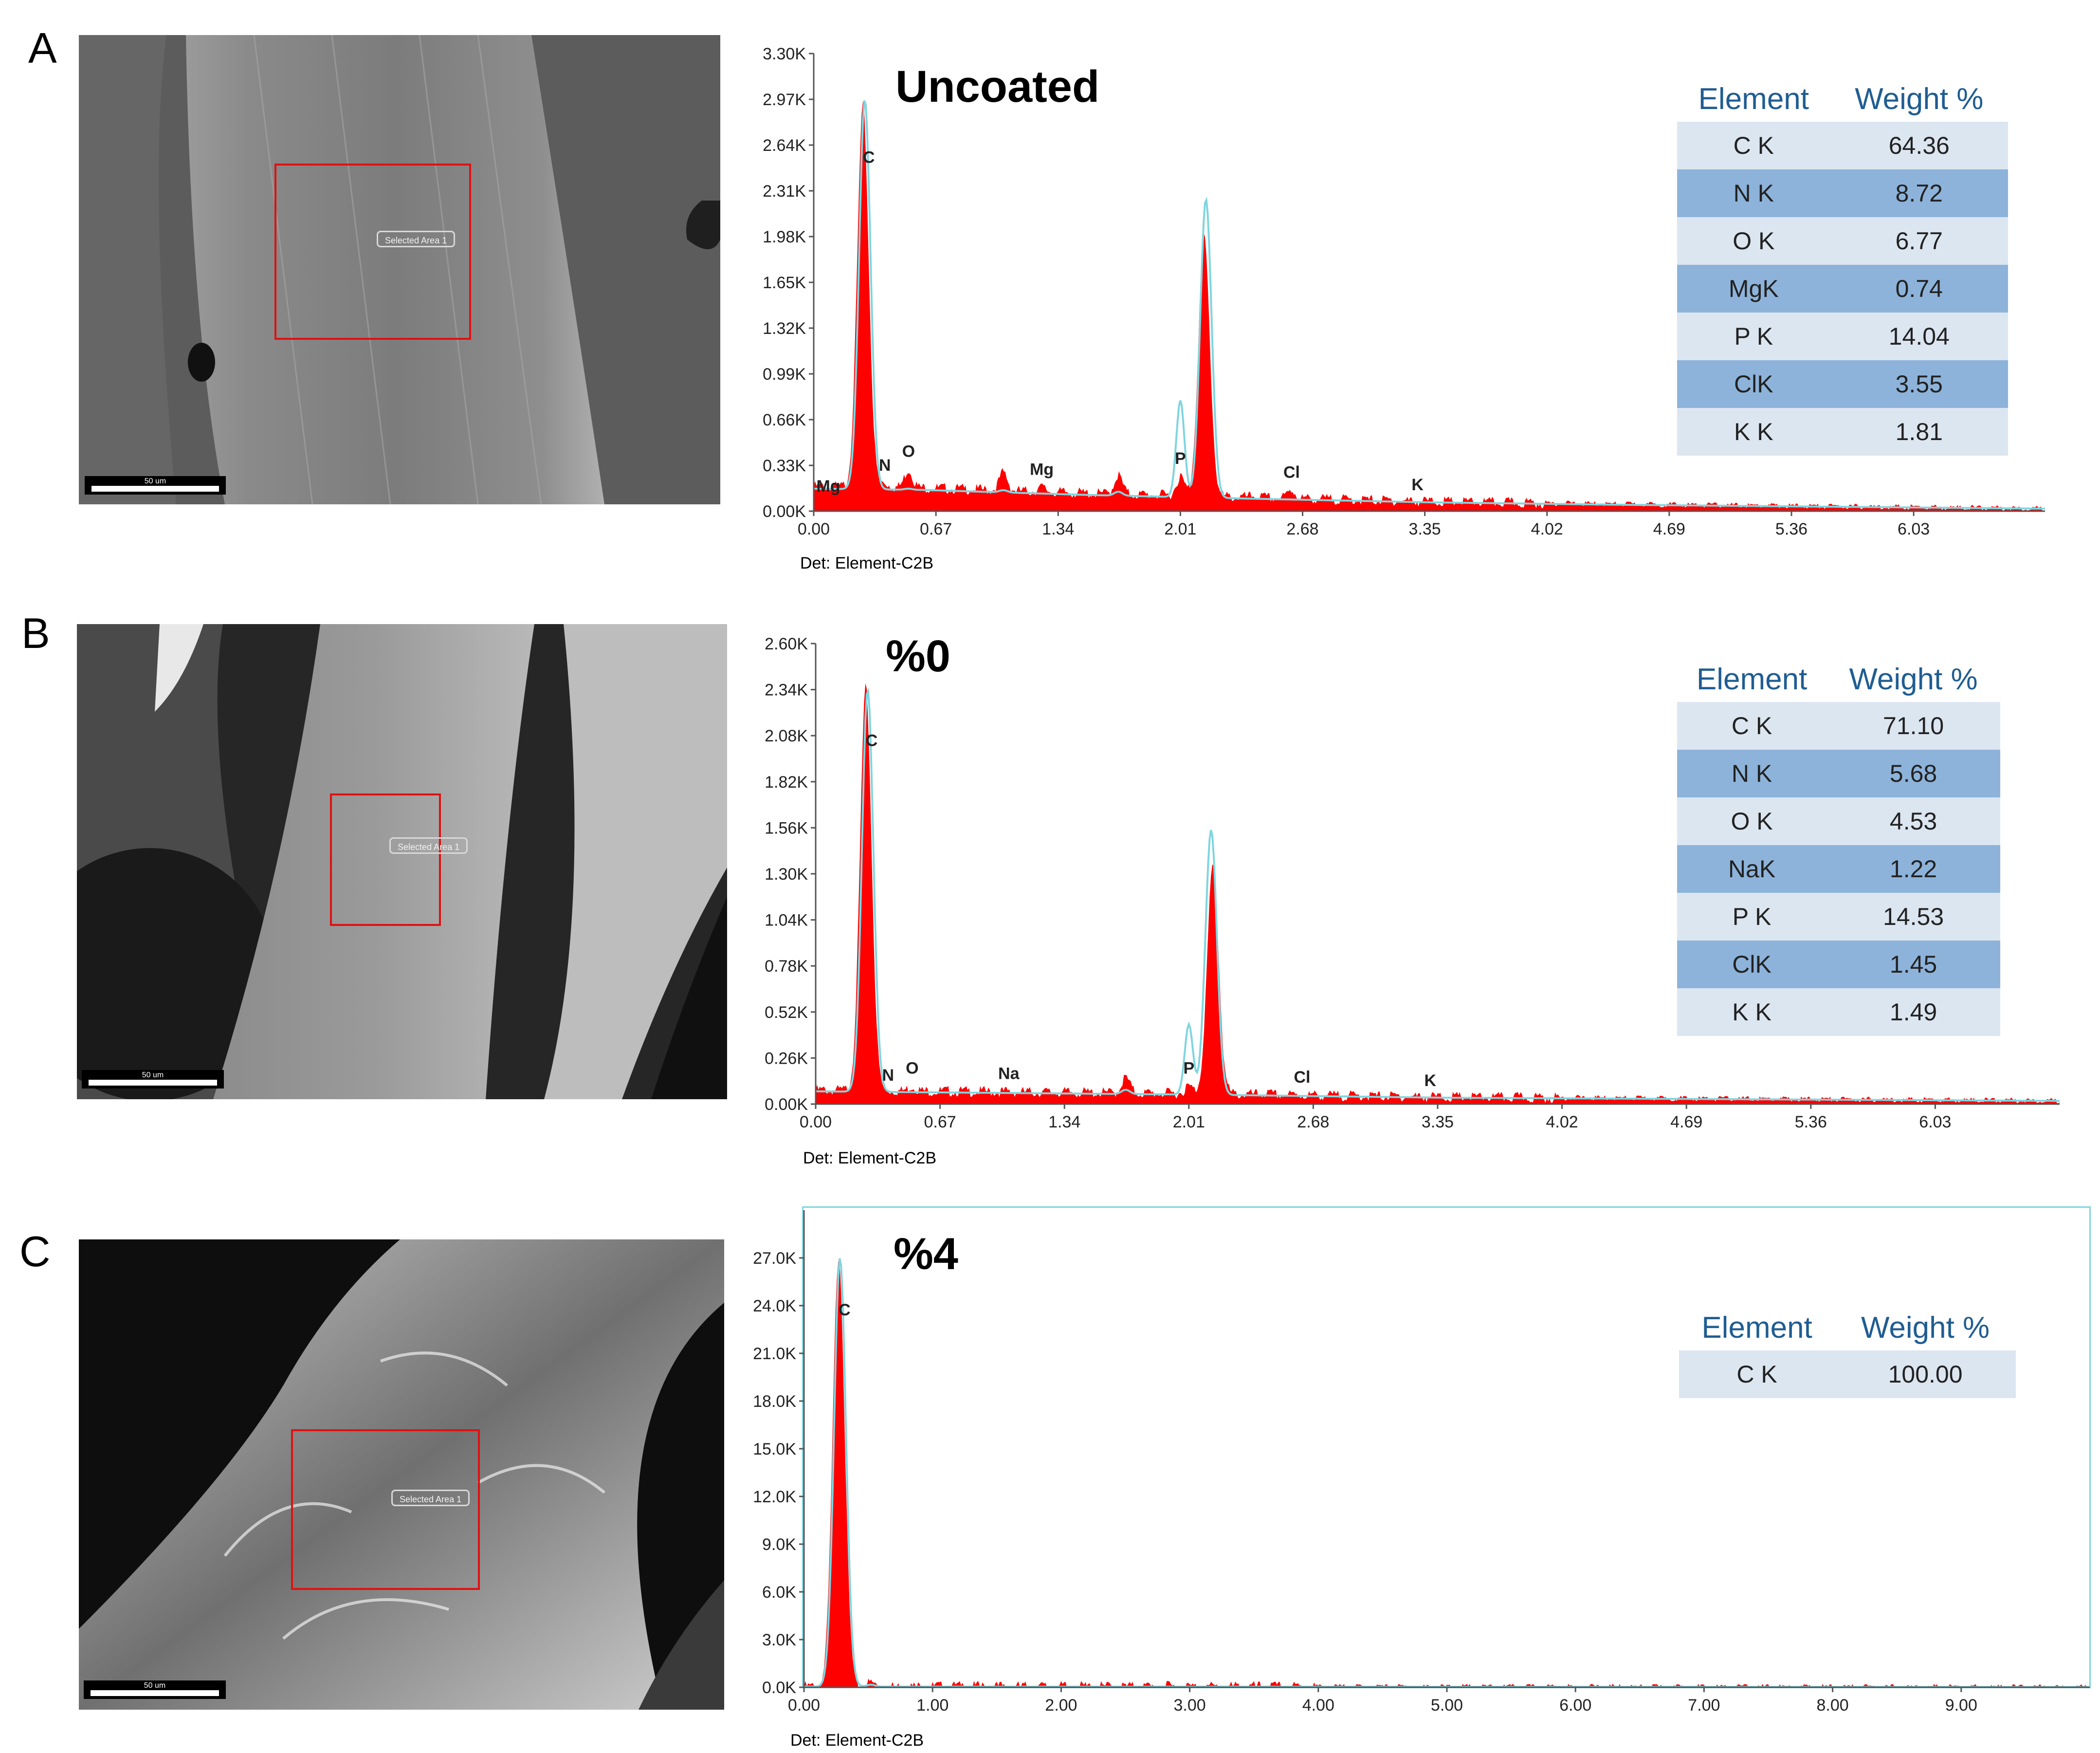 This screenshot has width=2100, height=1753. I want to click on y-tick-label: 1.32K, so click(784, 328).